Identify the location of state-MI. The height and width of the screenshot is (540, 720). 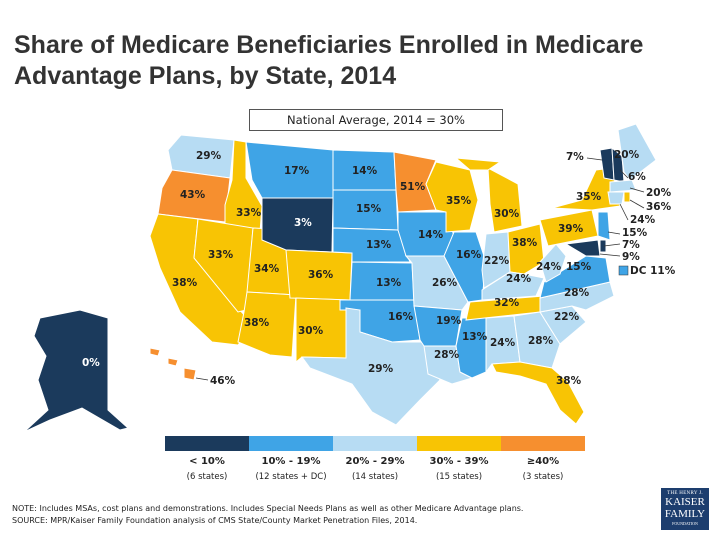
(505, 200).